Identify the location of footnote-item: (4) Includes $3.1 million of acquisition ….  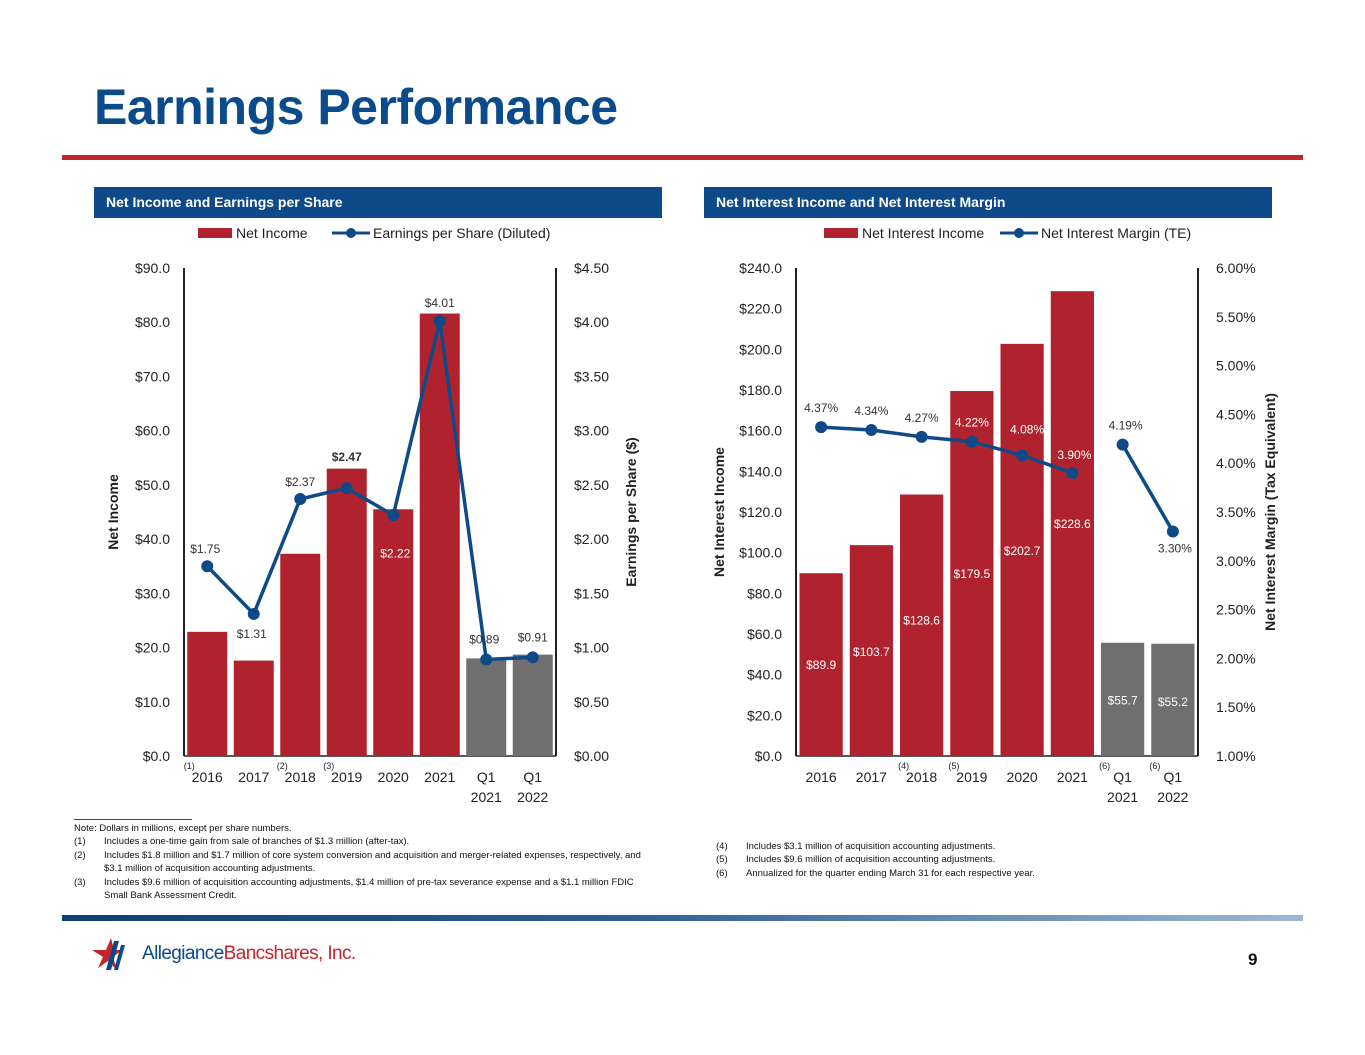
(996, 846).